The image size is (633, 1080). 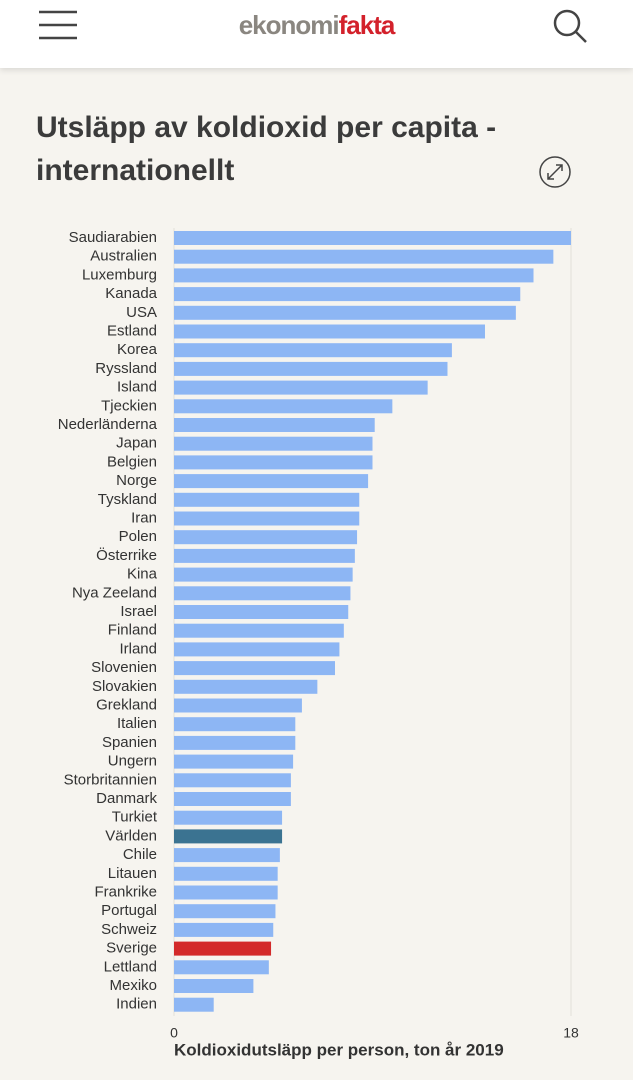 What do you see at coordinates (129, 910) in the screenshot?
I see `y-tick-label: Portugal` at bounding box center [129, 910].